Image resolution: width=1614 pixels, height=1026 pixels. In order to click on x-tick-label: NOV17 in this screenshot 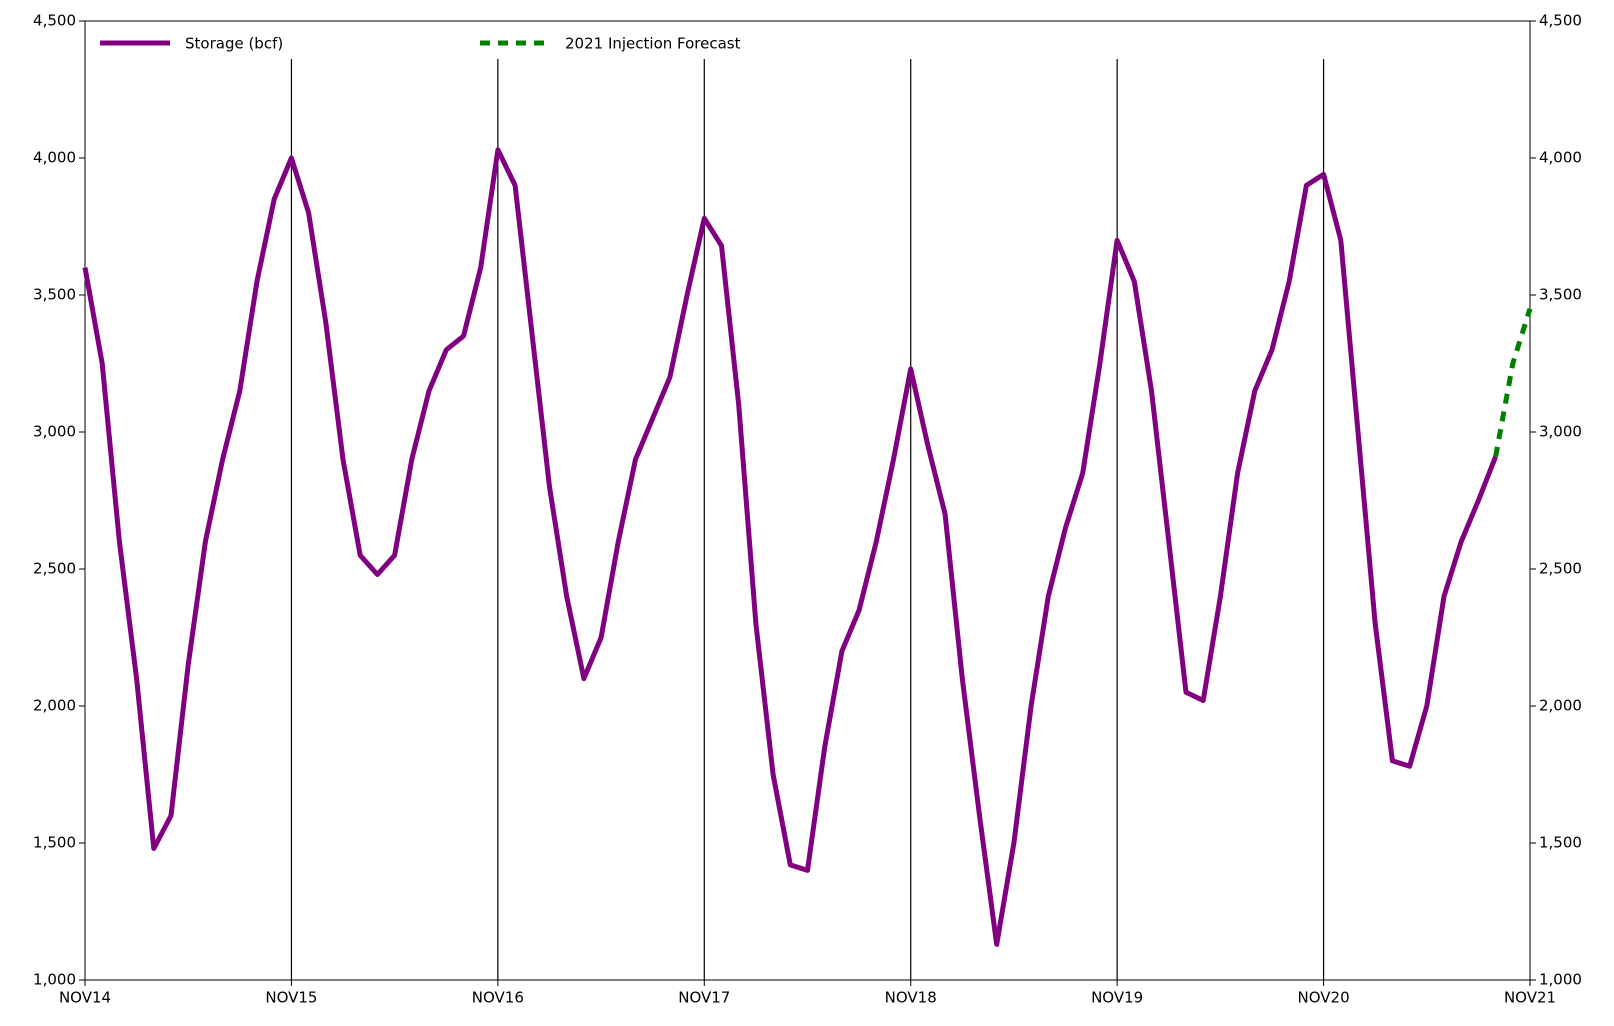, I will do `click(704, 998)`.